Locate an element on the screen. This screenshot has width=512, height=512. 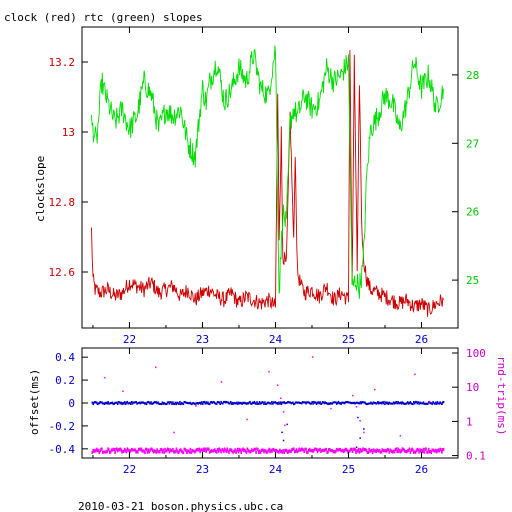
top-y-axis-label: clockslope is located at coordinates (40, 189).